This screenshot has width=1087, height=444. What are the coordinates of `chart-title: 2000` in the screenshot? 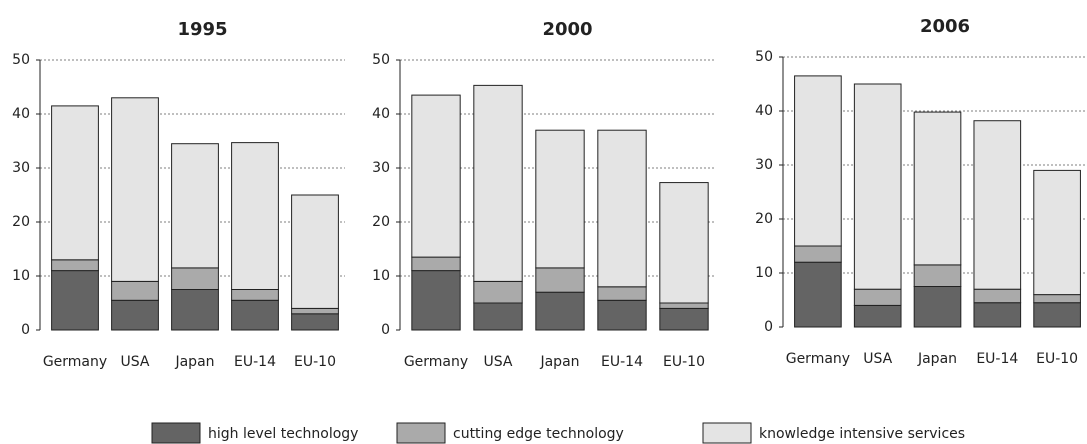 It's located at (567, 29).